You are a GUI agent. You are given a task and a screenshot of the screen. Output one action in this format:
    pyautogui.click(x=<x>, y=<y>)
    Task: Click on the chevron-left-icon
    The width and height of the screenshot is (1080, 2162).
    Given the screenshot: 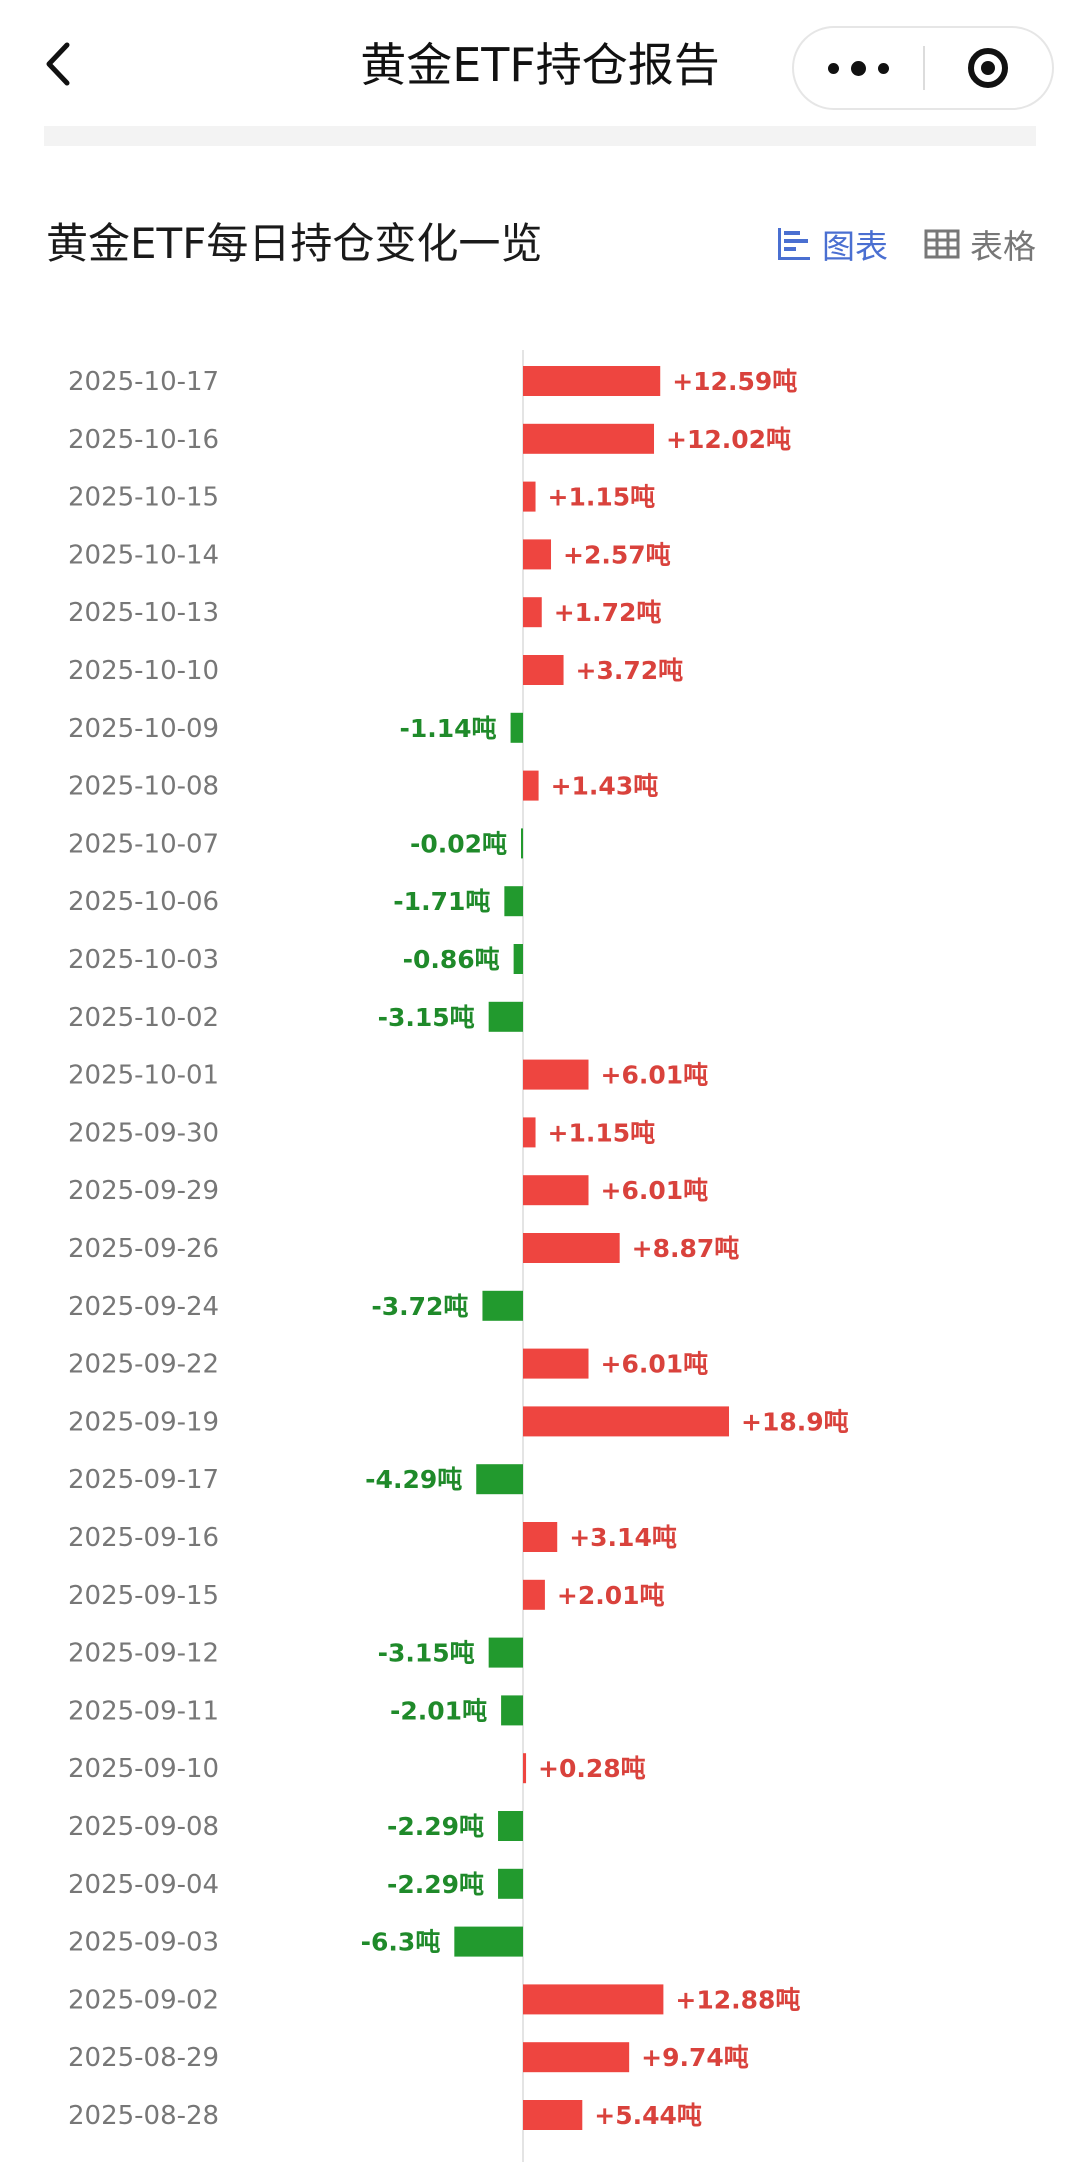 What is the action you would take?
    pyautogui.click(x=58, y=64)
    